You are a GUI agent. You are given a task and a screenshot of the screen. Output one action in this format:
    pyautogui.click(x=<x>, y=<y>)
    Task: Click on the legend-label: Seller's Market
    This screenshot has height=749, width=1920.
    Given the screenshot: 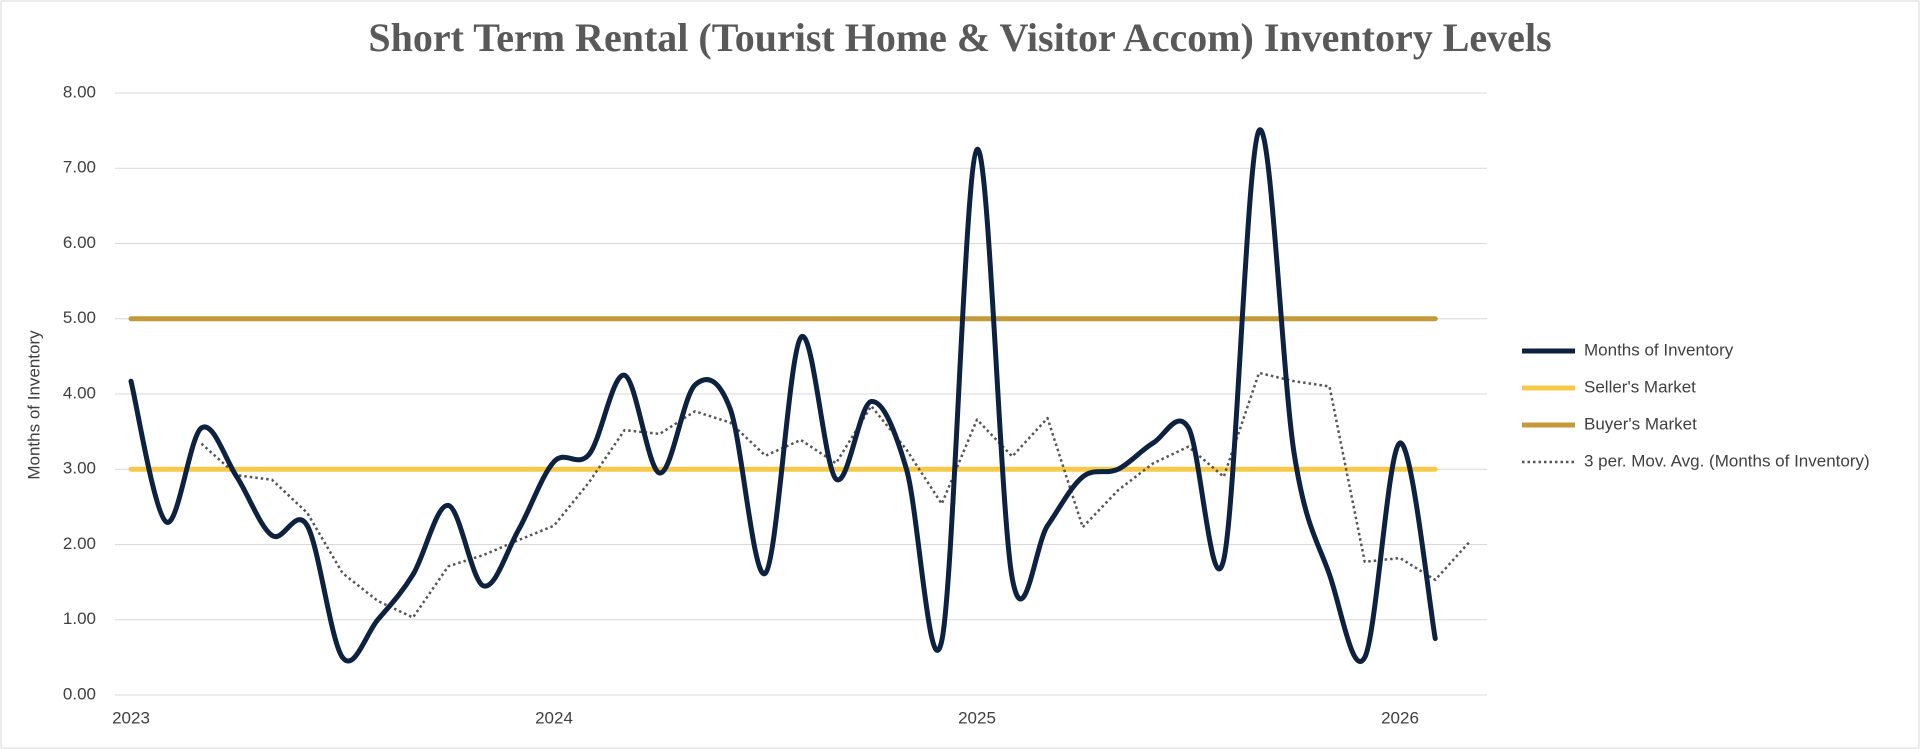 What is the action you would take?
    pyautogui.click(x=1640, y=386)
    